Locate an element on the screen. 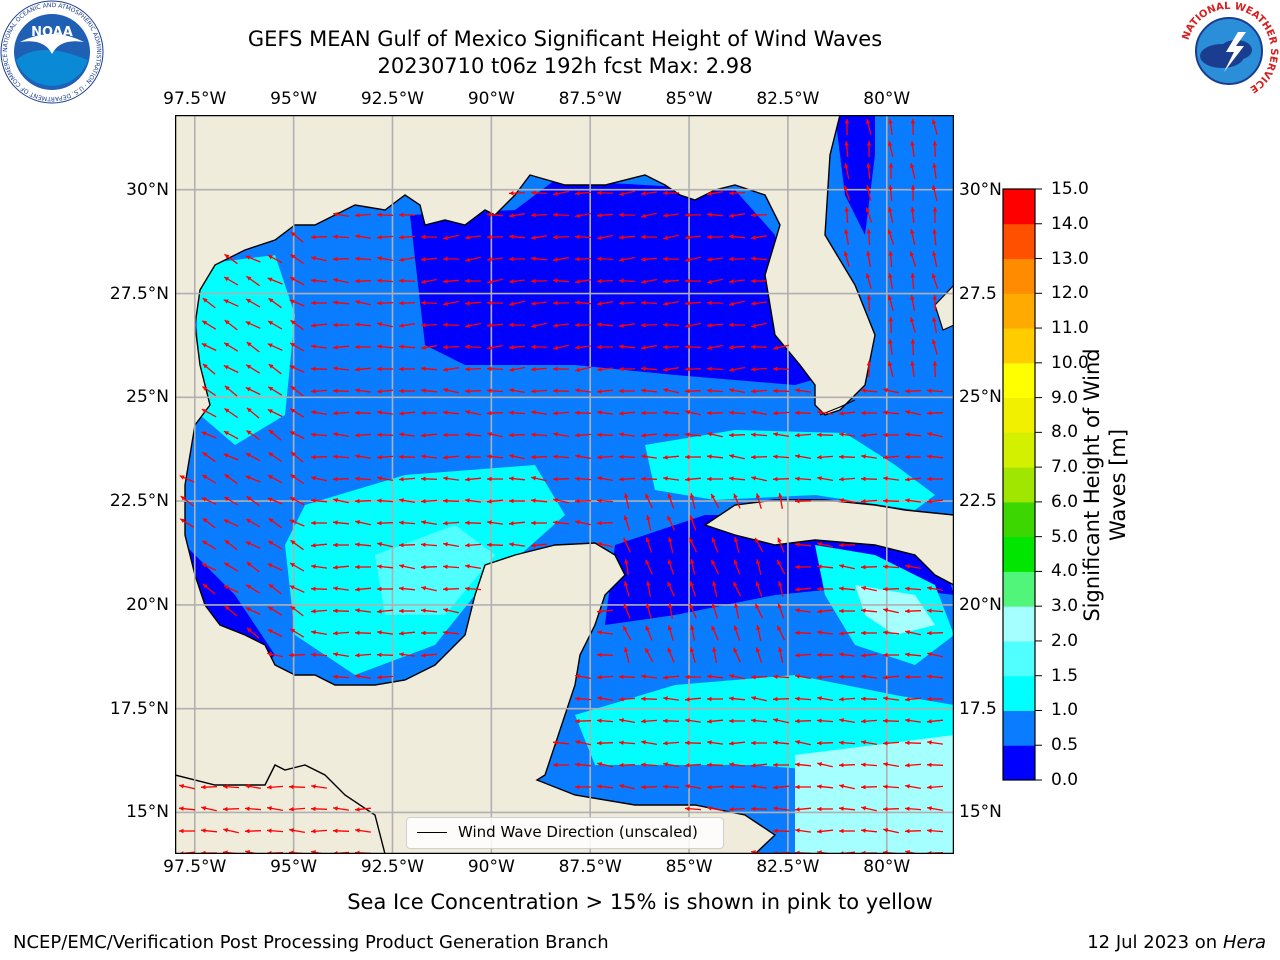  colorbar-tick-label: 2.0 is located at coordinates (1065, 640).